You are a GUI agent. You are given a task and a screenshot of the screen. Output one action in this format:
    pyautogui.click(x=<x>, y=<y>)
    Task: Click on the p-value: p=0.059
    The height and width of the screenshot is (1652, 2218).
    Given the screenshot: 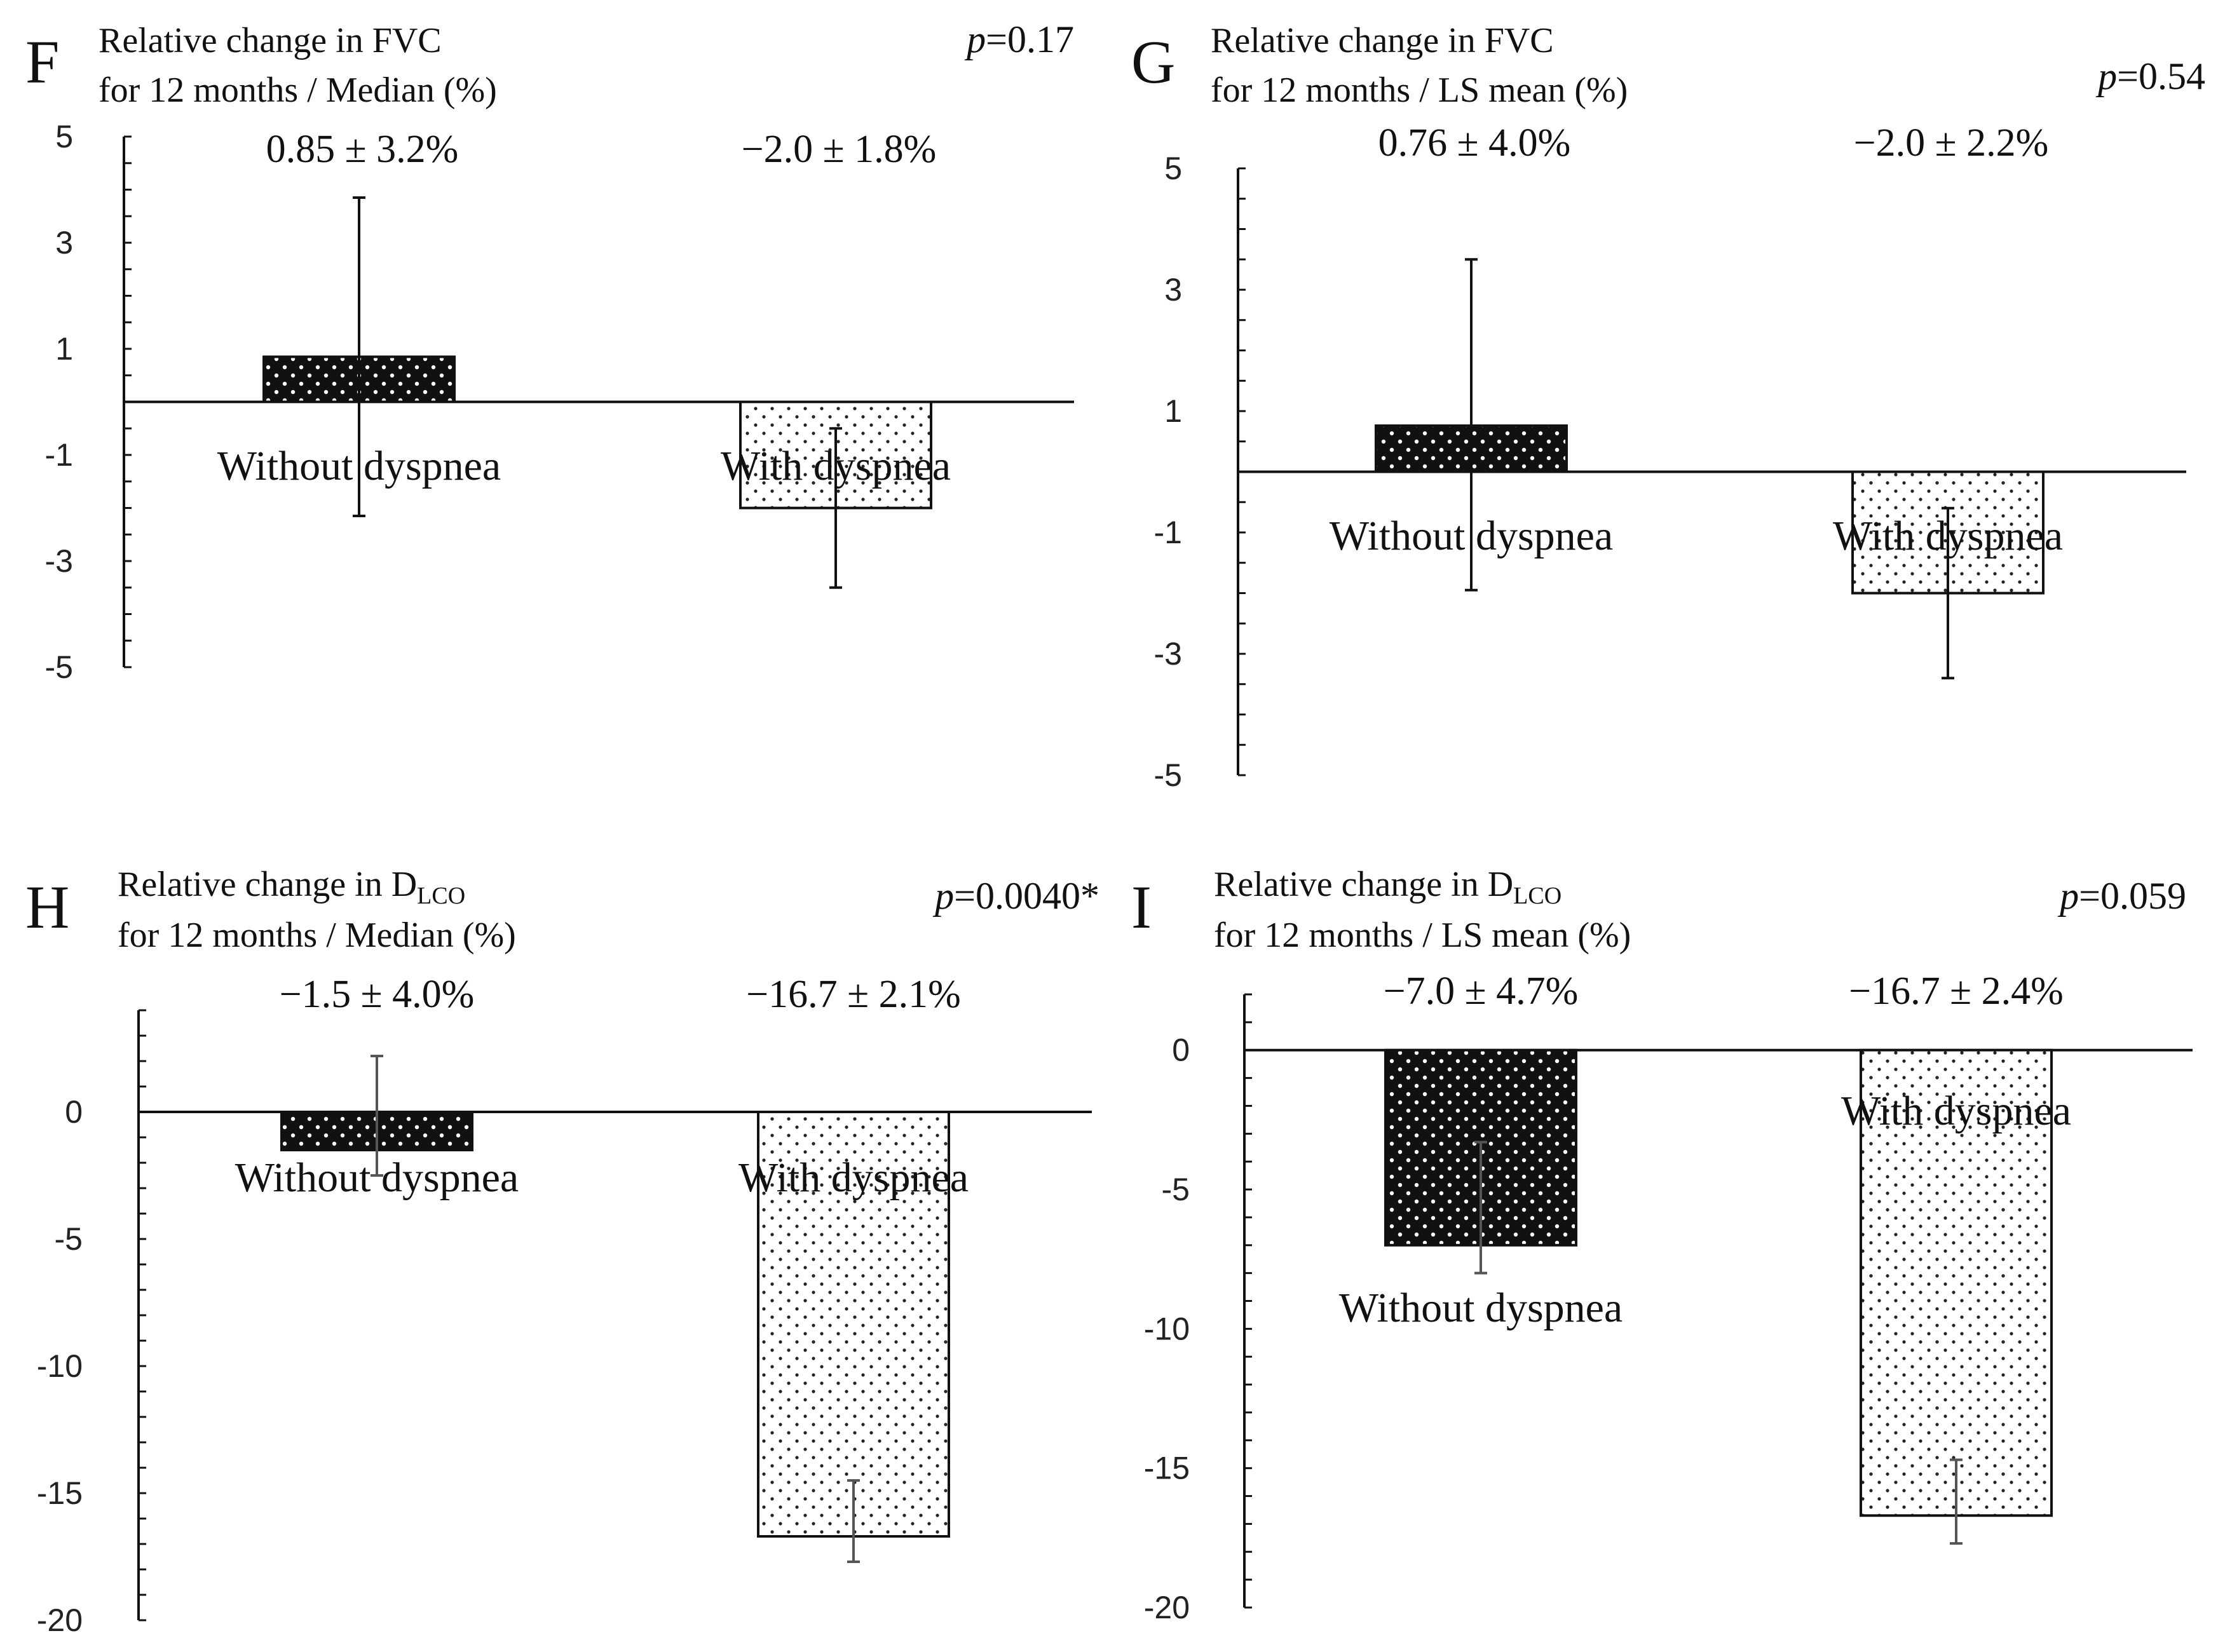 What is the action you would take?
    pyautogui.click(x=2121, y=896)
    